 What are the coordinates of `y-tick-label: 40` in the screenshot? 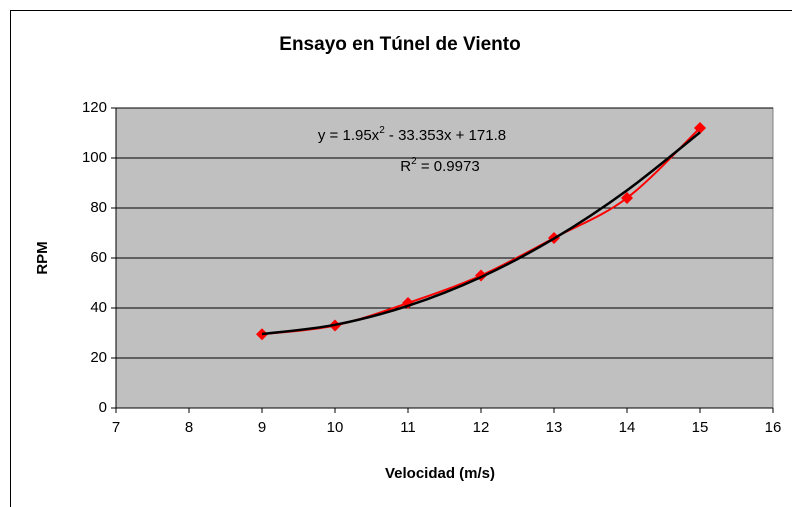 It's located at (98, 307).